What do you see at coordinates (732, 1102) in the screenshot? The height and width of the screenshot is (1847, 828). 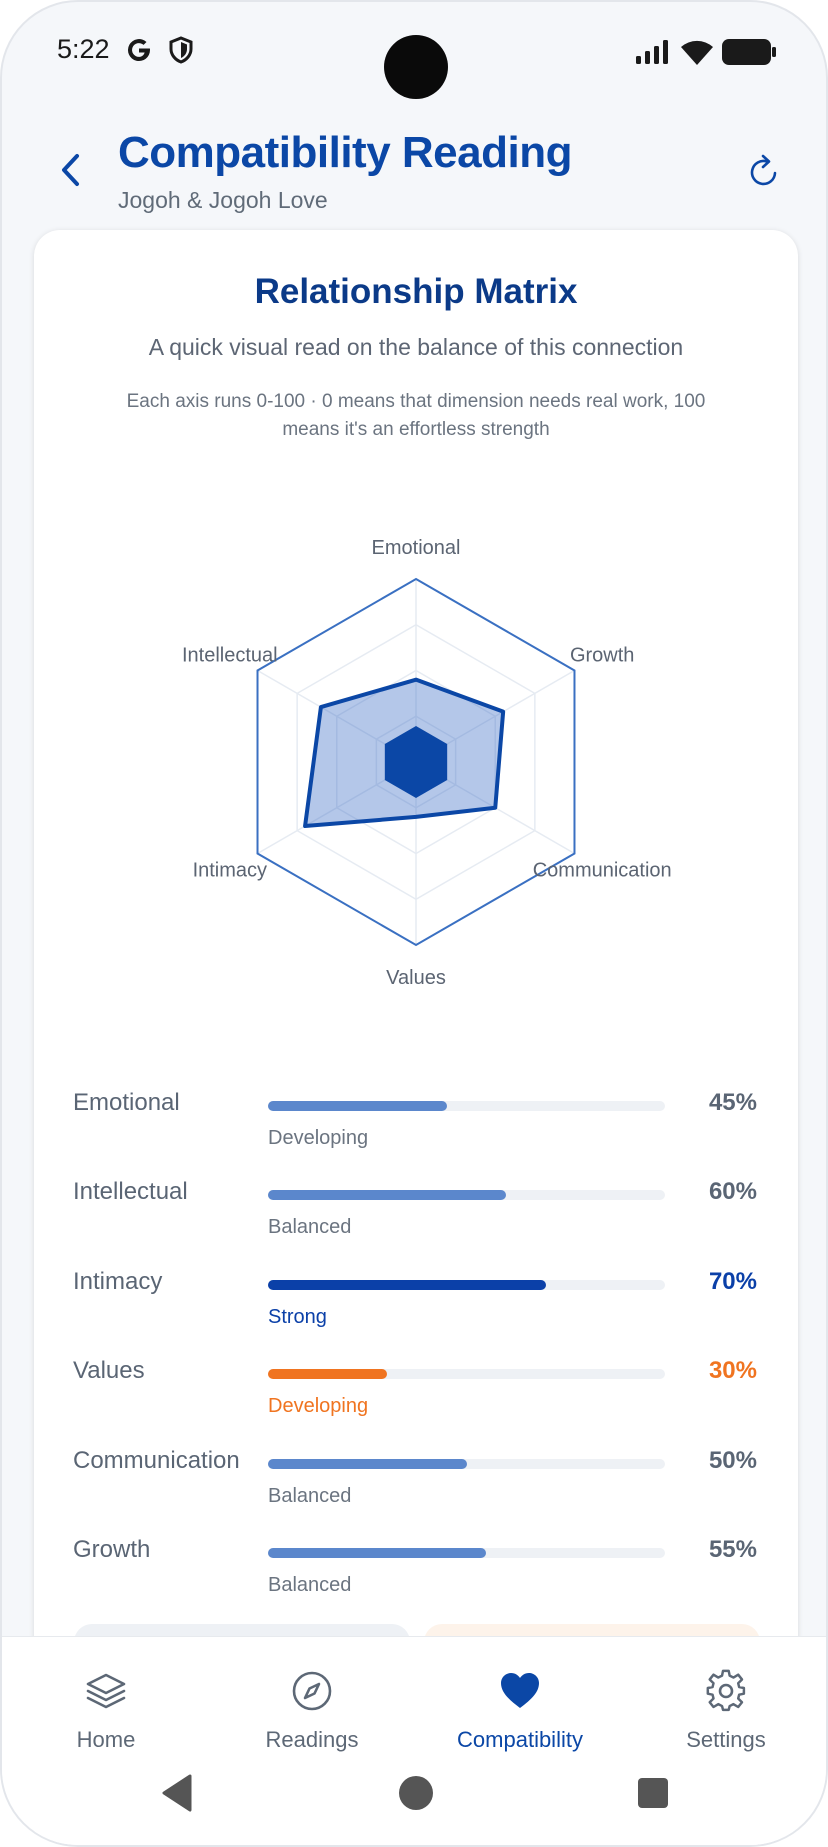 I see `score-percent: 45%` at bounding box center [732, 1102].